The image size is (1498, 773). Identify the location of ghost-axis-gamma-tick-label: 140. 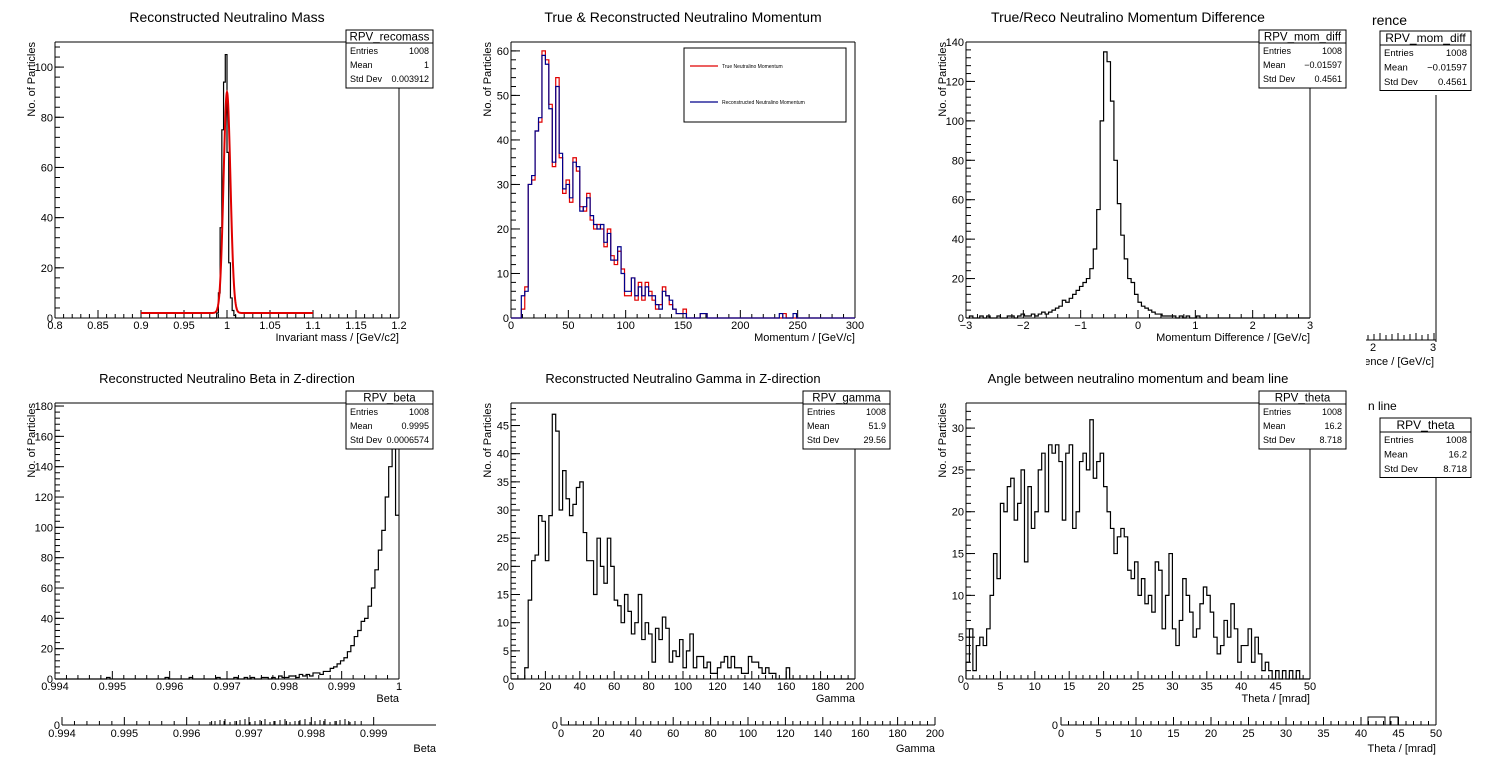
(823, 734).